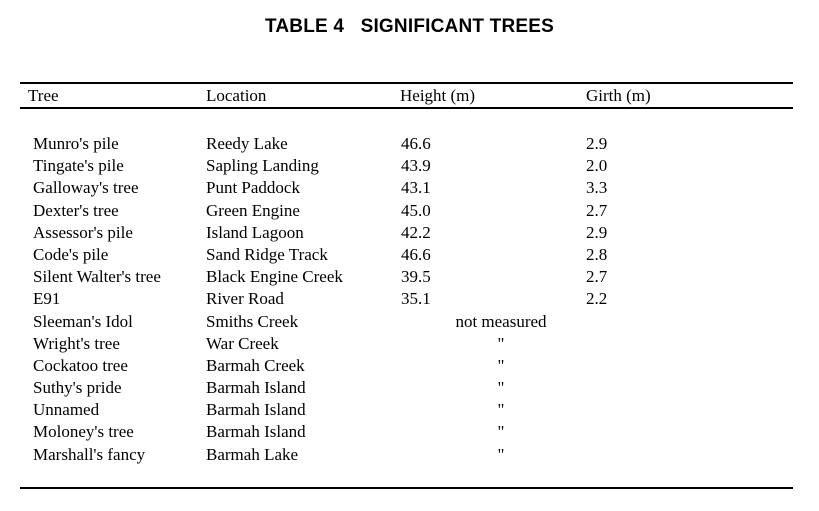 The image size is (819, 511). What do you see at coordinates (97, 277) in the screenshot?
I see `tree-name-cell: Silent Walter's tree` at bounding box center [97, 277].